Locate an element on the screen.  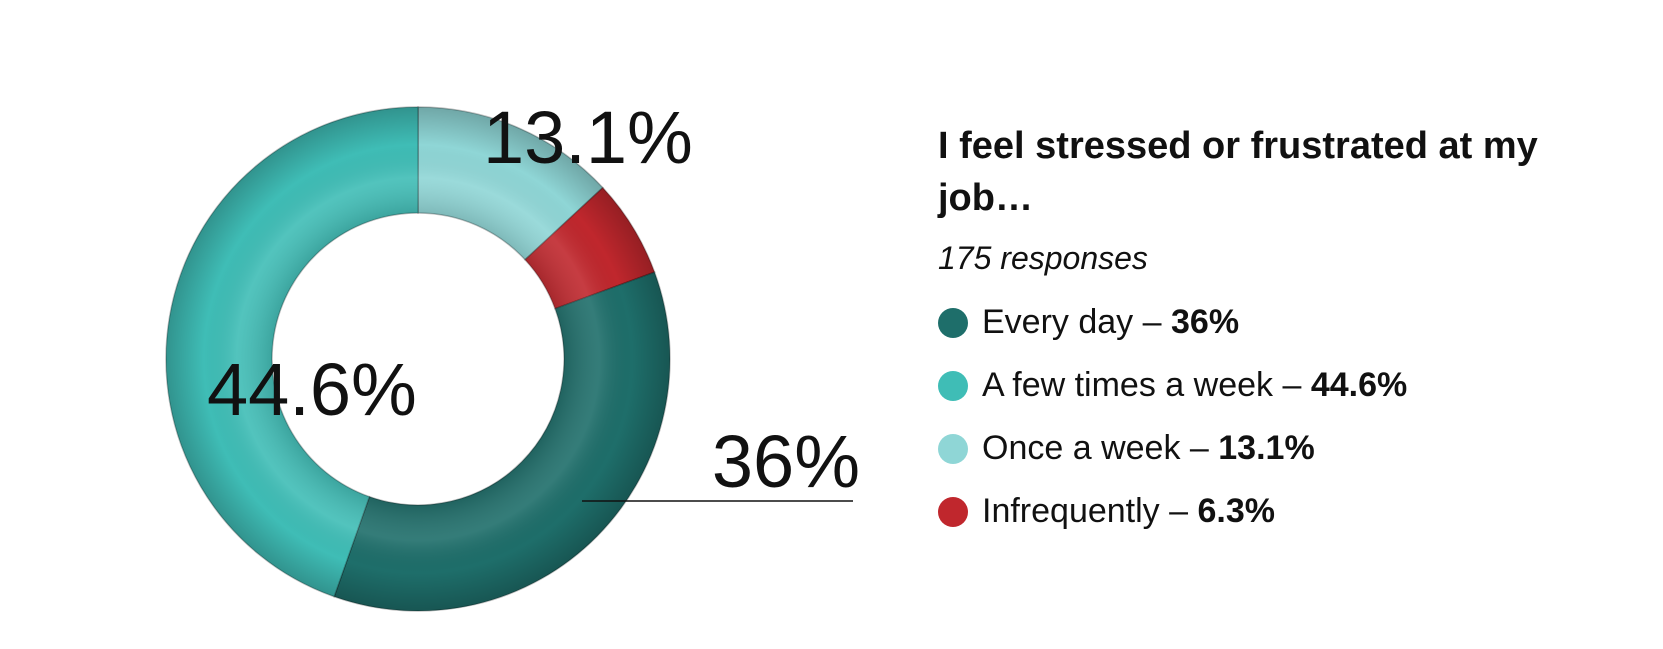
legend-item: Every day – 36% is located at coordinates (1248, 322).